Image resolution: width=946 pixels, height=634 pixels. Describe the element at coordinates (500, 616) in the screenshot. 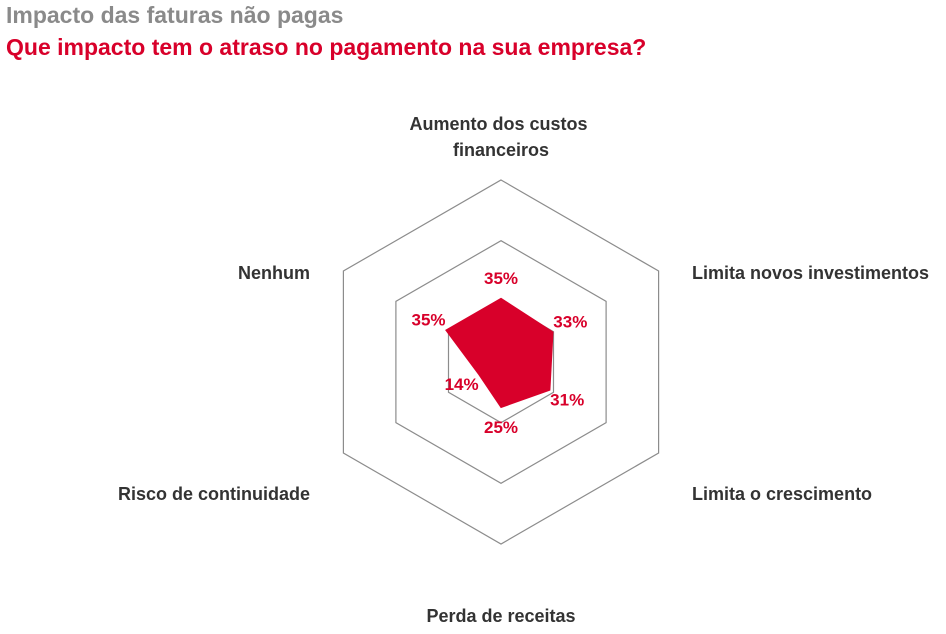

I see `axis-label-perda-receitas: Perda de receitas` at that location.